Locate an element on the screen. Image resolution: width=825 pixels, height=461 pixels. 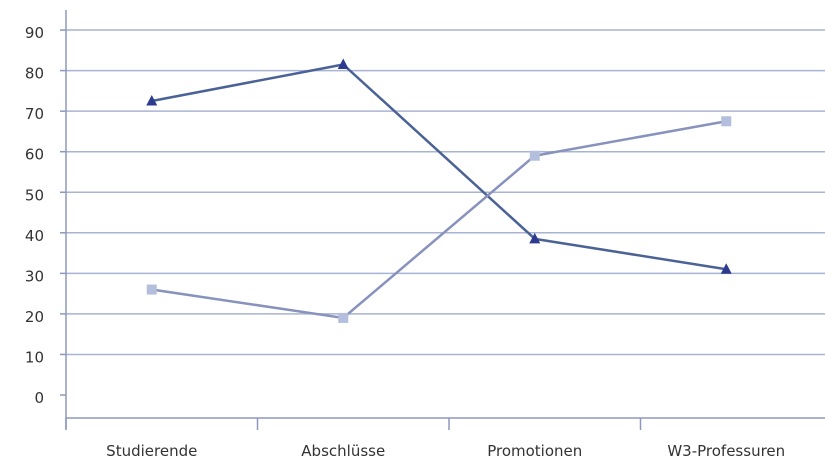
y-tick-label-40: 40 is located at coordinates (34, 236).